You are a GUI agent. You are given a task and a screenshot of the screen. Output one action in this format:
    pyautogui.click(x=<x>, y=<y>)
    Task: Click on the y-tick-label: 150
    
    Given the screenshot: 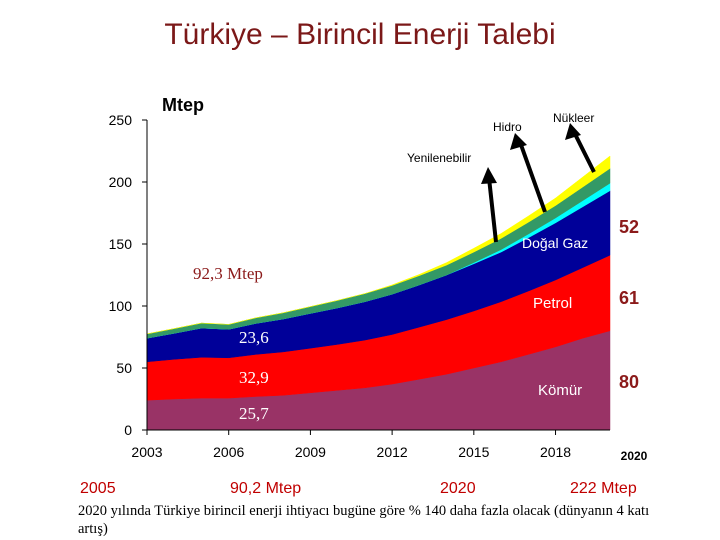 What is the action you would take?
    pyautogui.click(x=121, y=244)
    